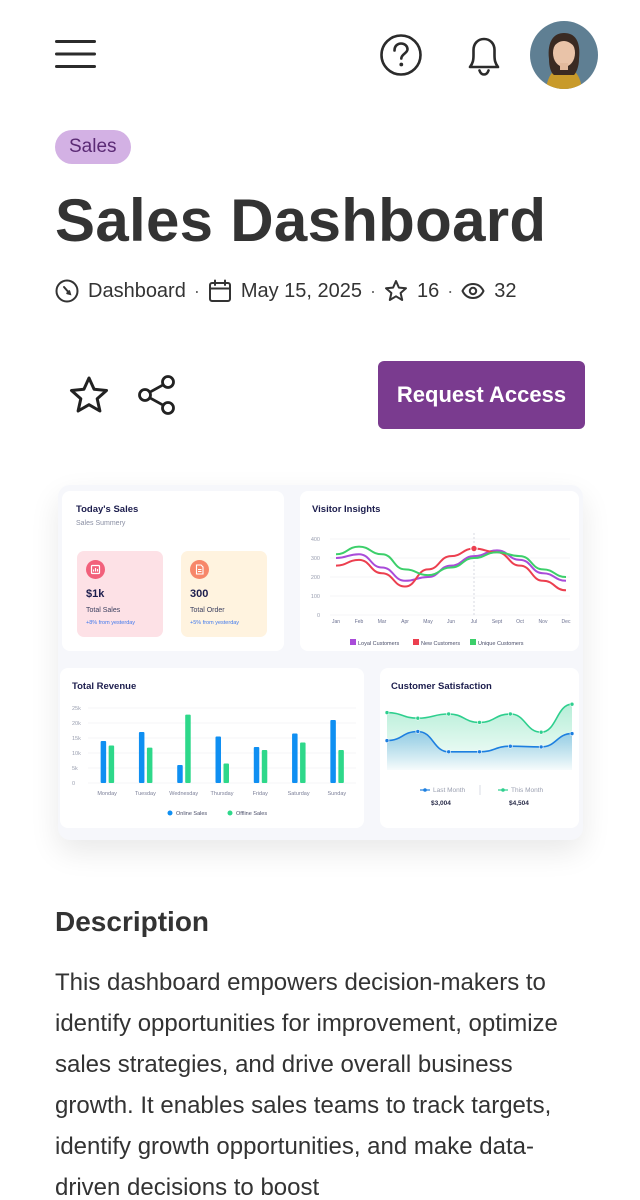  Describe the element at coordinates (474, 548) in the screenshot. I see `highlight-point` at that location.